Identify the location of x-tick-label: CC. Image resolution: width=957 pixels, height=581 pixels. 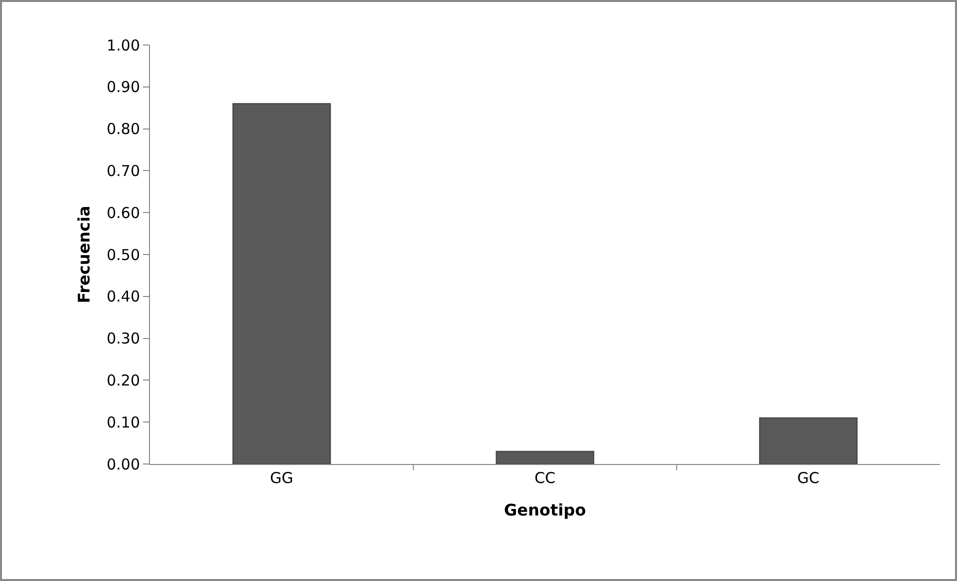
(545, 478).